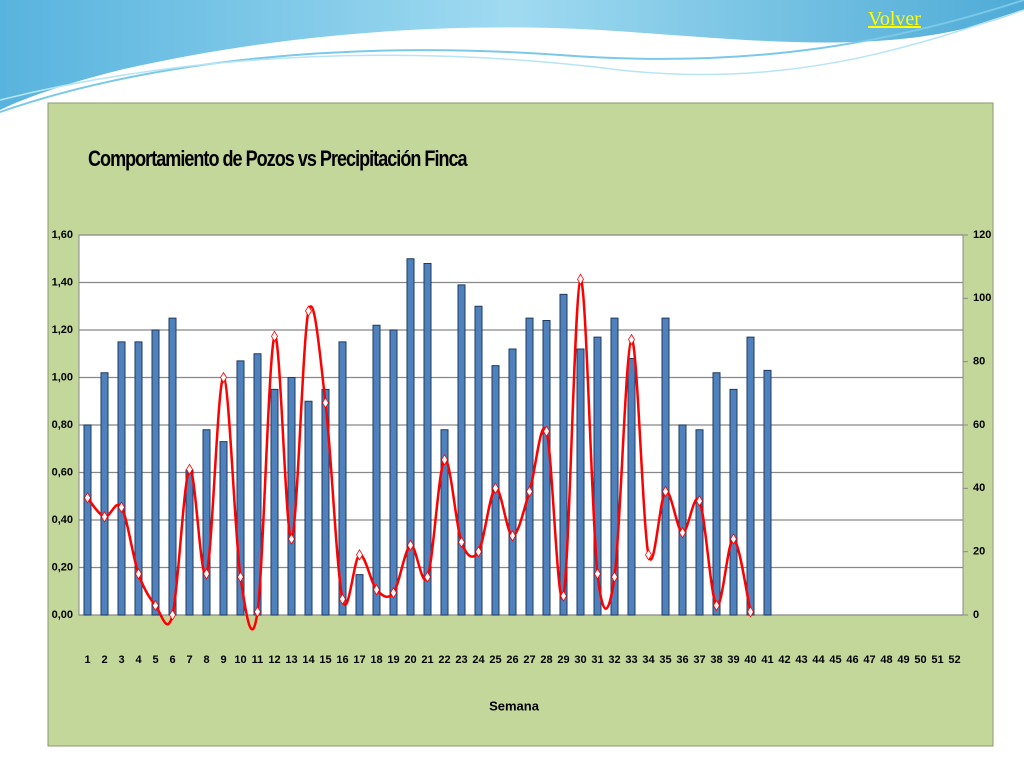 Image resolution: width=1024 pixels, height=768 pixels. Describe the element at coordinates (903, 660) in the screenshot. I see `x-tick-label: 49` at that location.